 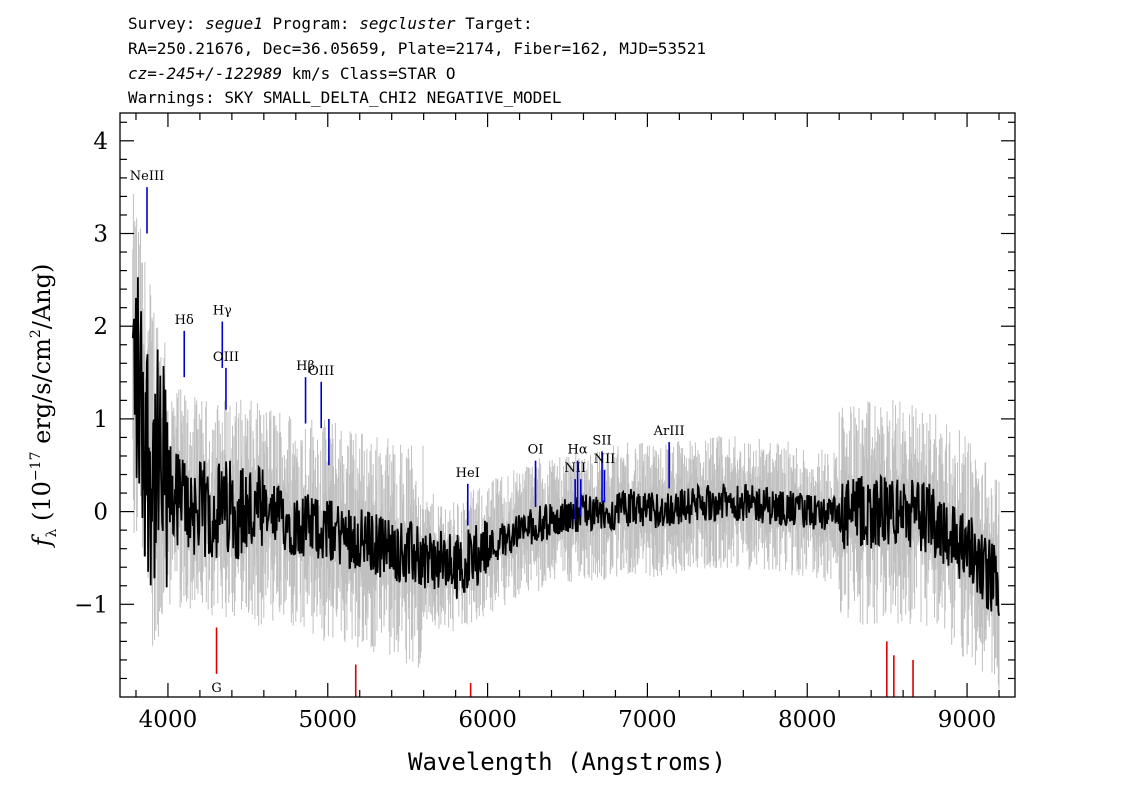 I want to click on program-value: segcluster, so click(x=407, y=23).